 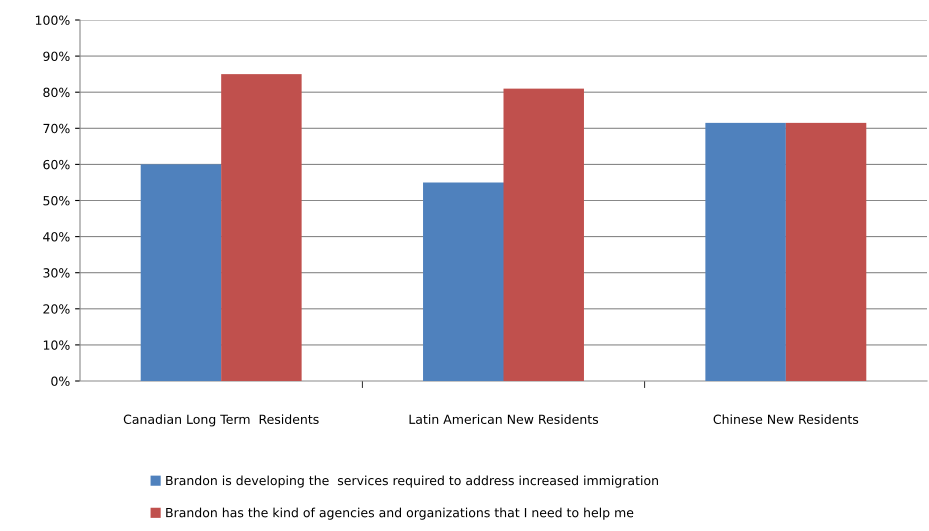 What do you see at coordinates (504, 419) in the screenshot?
I see `x-tick-label: Latin American New Residents` at bounding box center [504, 419].